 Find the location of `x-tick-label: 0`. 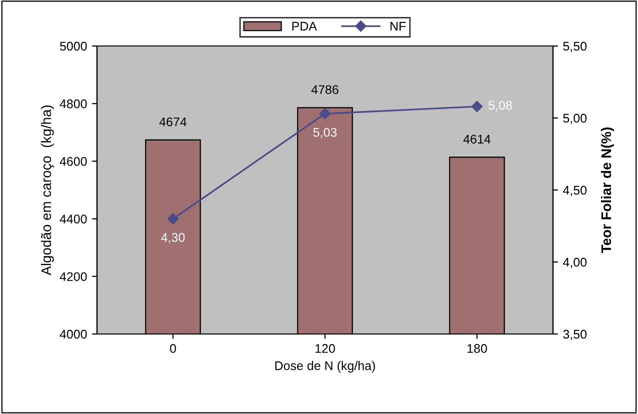

x-tick-label: 0 is located at coordinates (173, 348).